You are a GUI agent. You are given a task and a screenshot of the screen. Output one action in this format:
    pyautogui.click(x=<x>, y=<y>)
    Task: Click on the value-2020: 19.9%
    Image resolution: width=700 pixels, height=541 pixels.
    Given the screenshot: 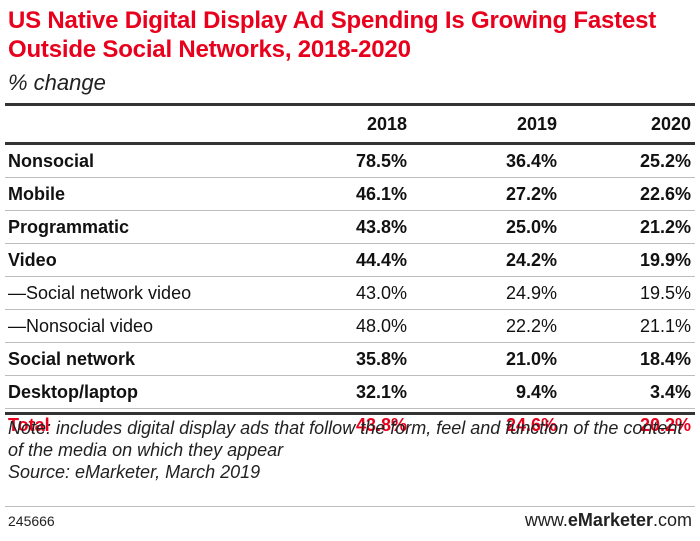 What is the action you would take?
    pyautogui.click(x=626, y=260)
    